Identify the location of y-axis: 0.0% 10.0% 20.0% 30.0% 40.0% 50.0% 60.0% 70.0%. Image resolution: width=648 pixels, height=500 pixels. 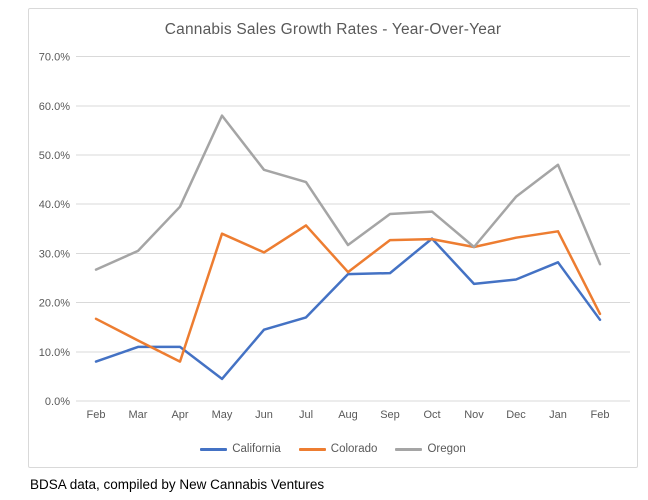
(54, 230).